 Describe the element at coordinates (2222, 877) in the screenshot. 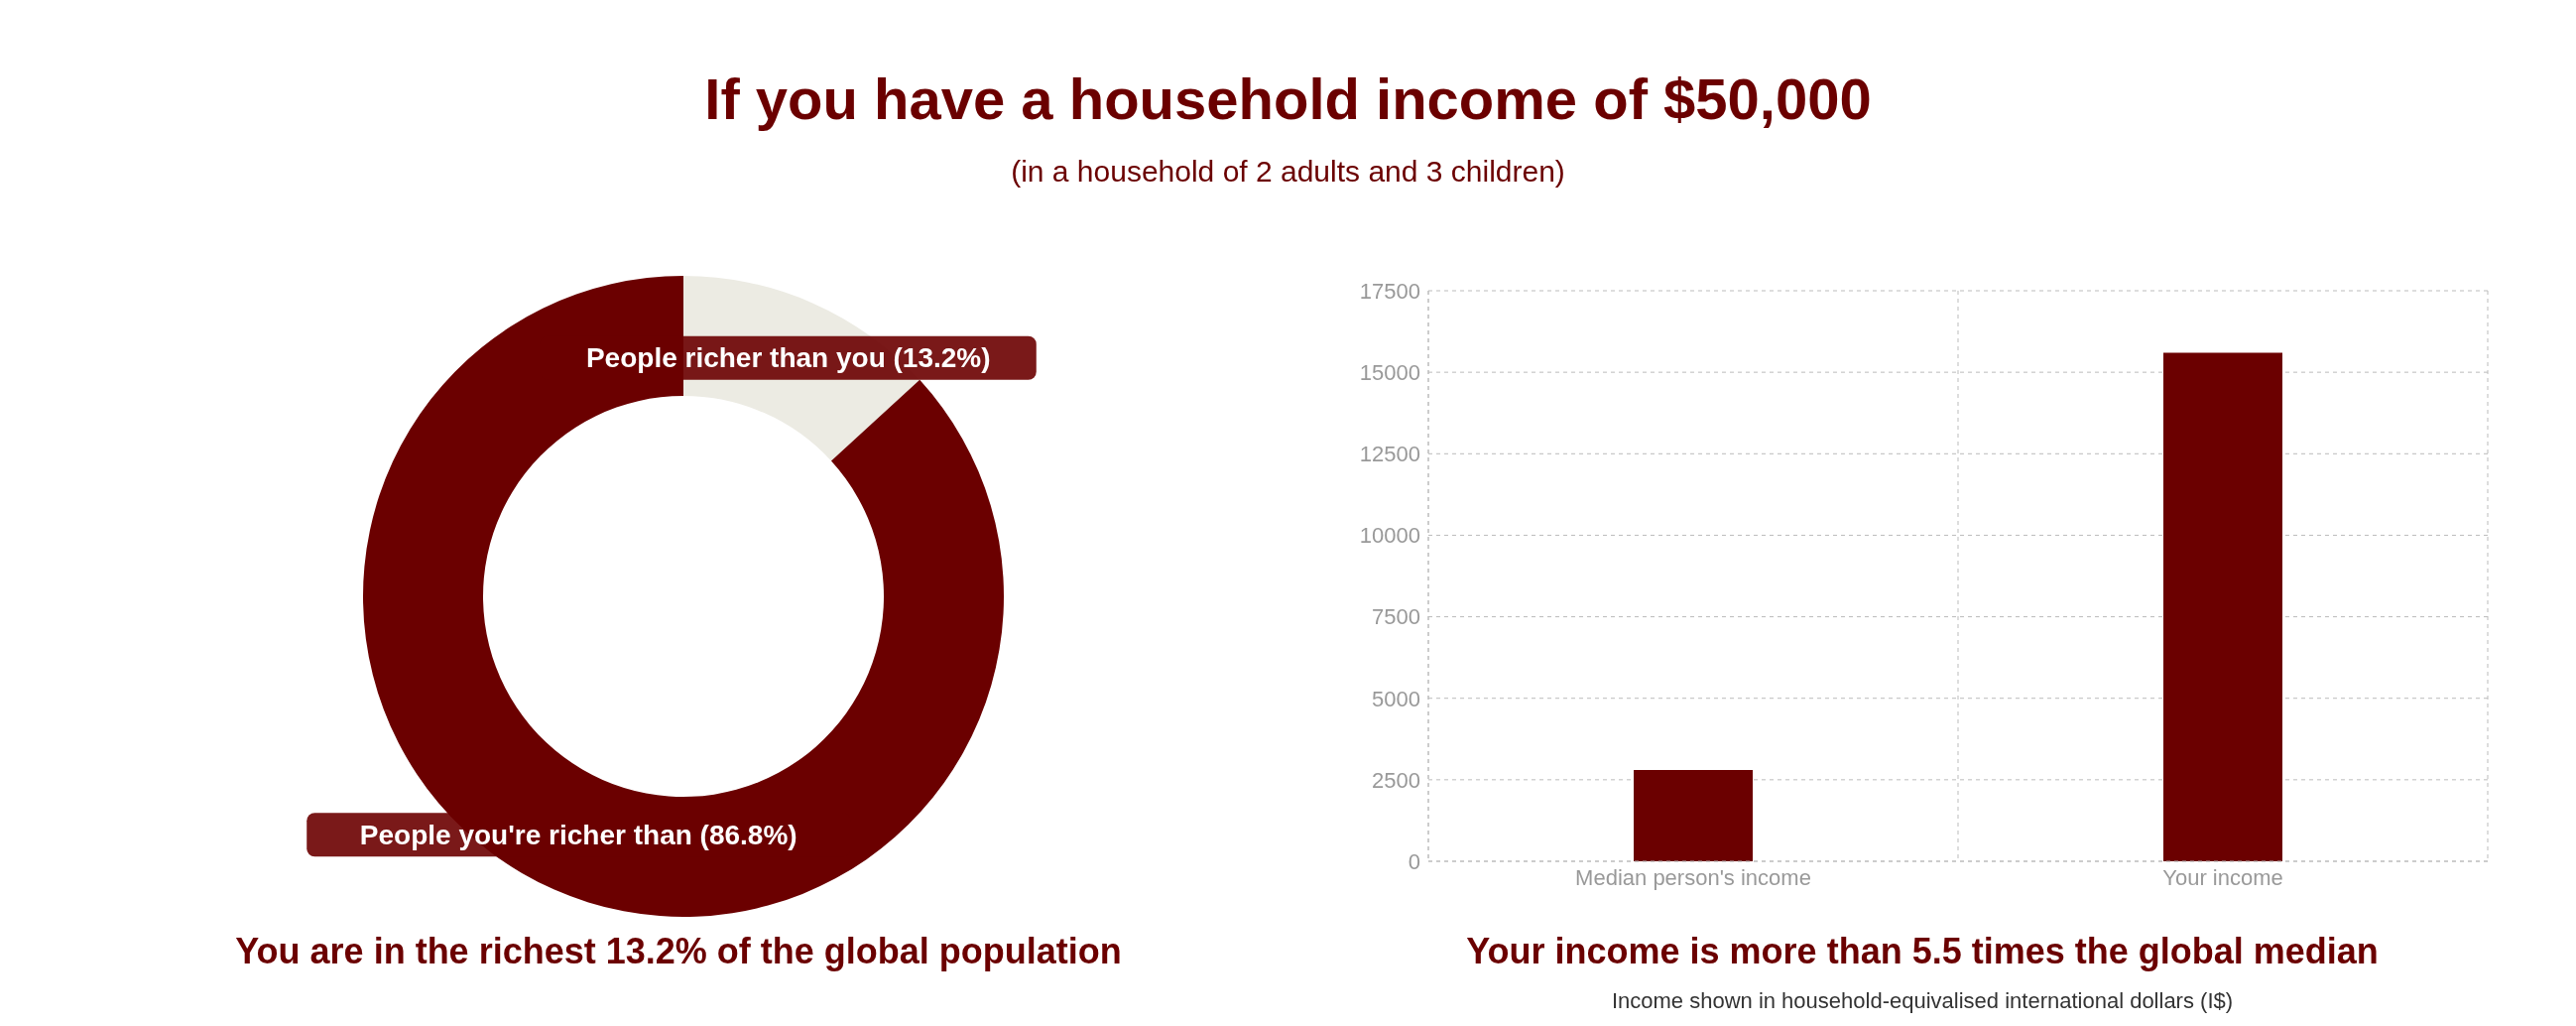

I see `x-tick-label: Your income` at that location.